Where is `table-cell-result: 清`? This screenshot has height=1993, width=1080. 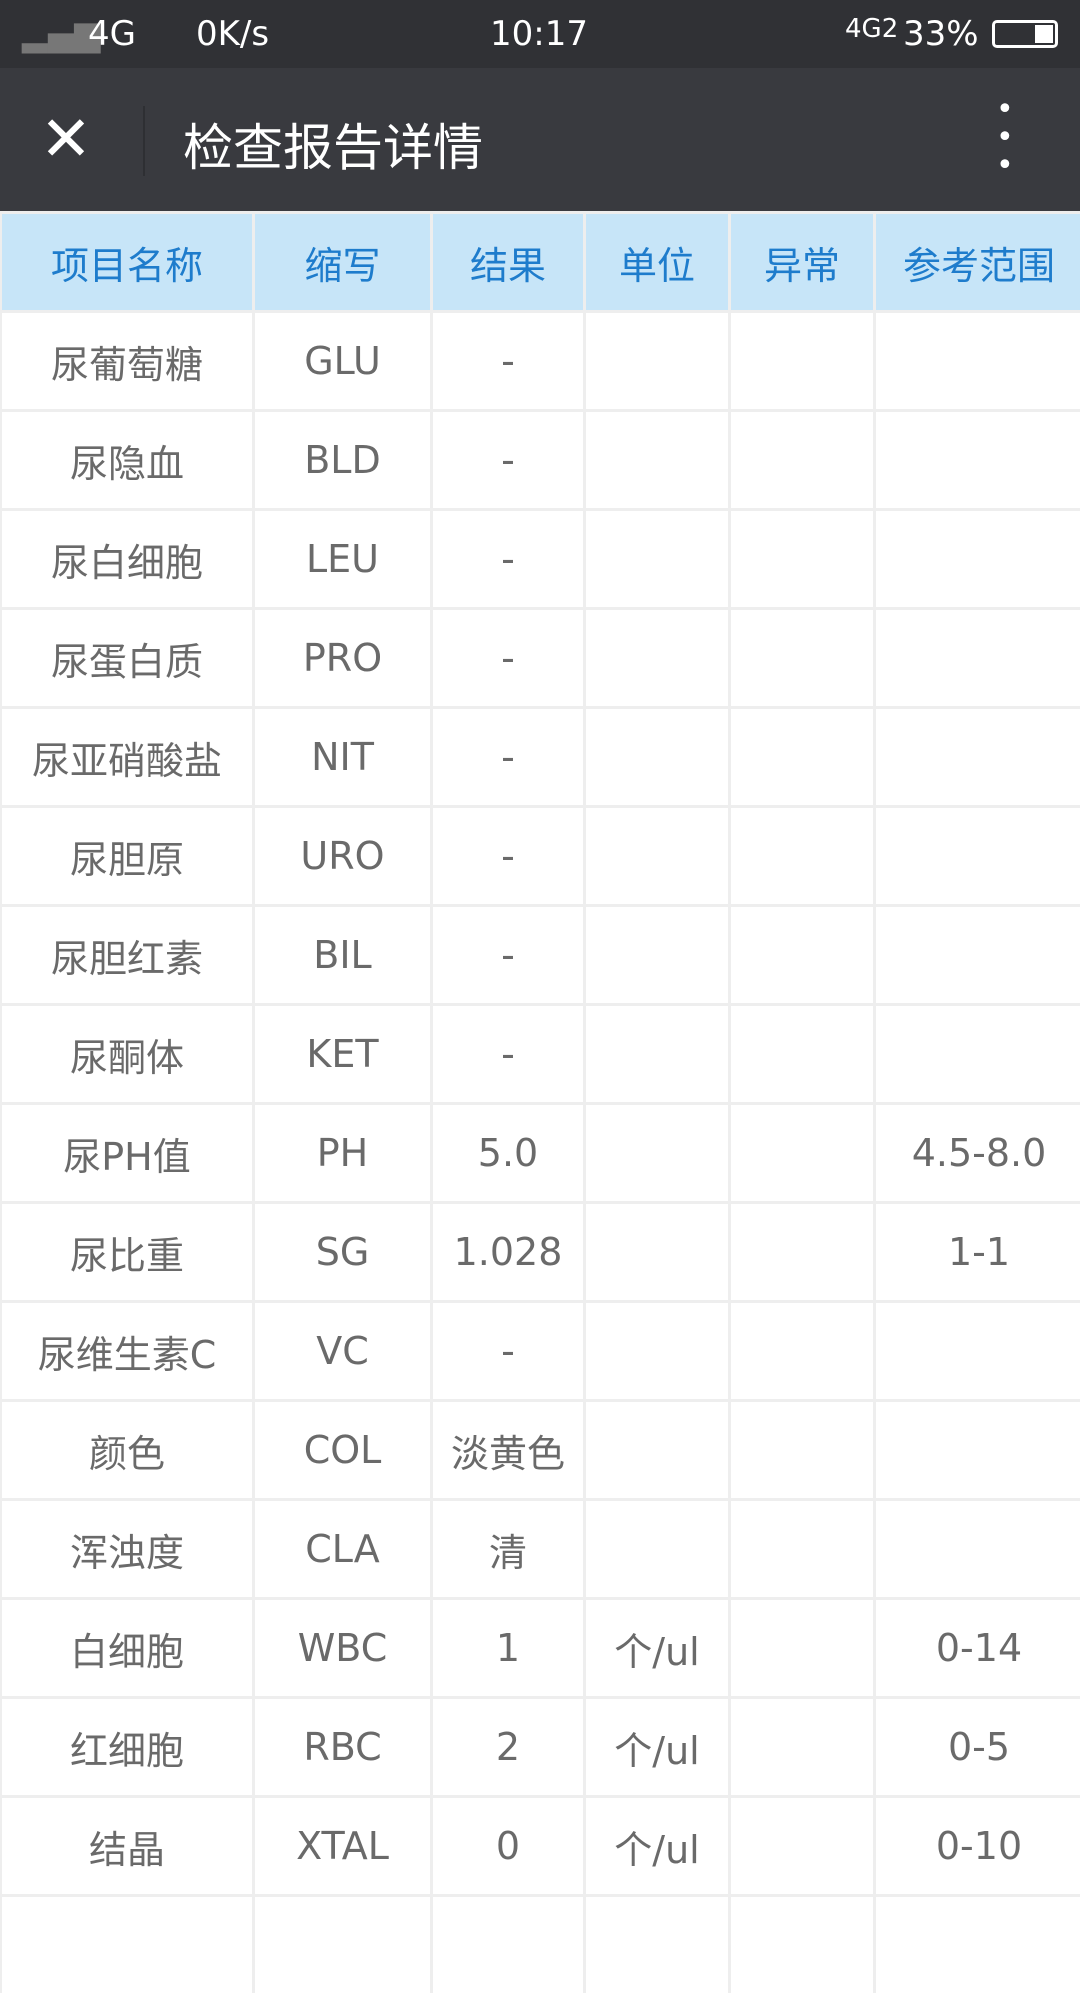
table-cell-result: 清 is located at coordinates (508, 1549).